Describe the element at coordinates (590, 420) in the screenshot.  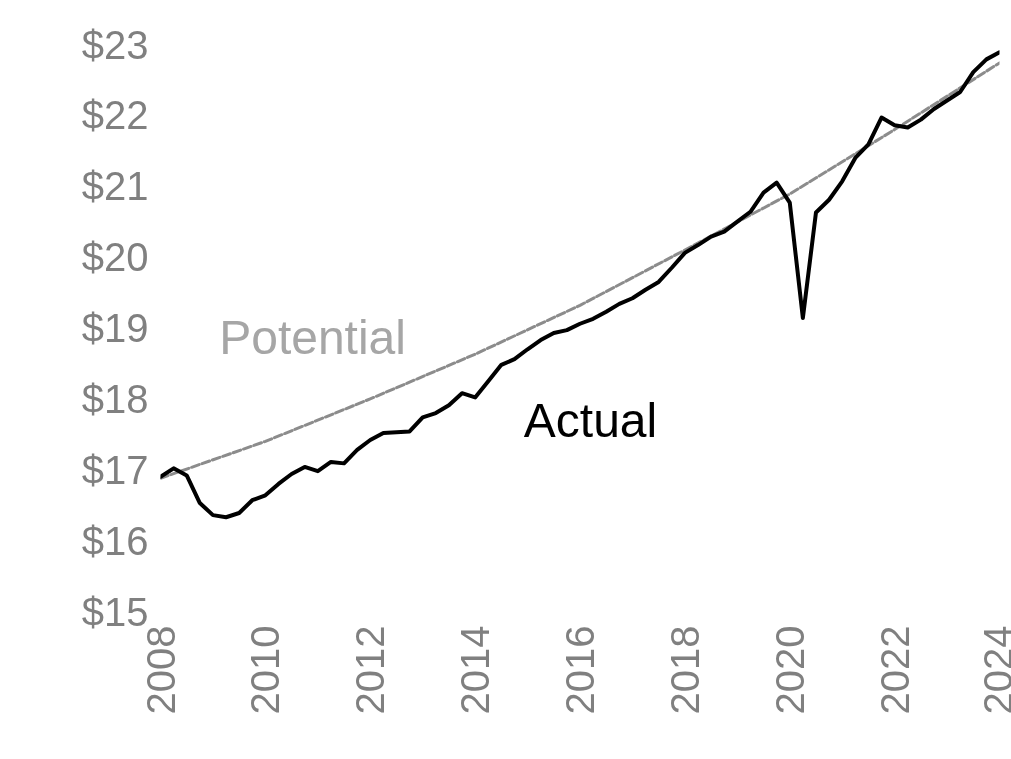
I see `series-label: Actual` at that location.